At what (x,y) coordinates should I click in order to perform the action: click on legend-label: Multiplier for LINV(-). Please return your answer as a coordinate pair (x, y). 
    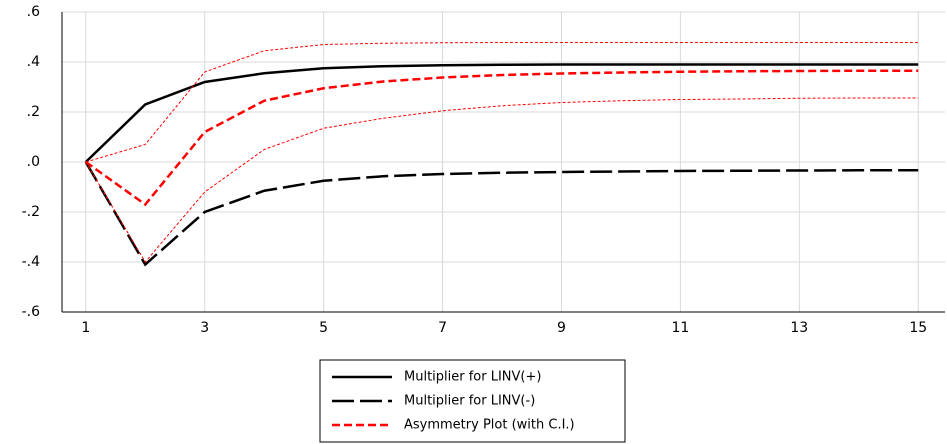
    Looking at the image, I should click on (469, 401).